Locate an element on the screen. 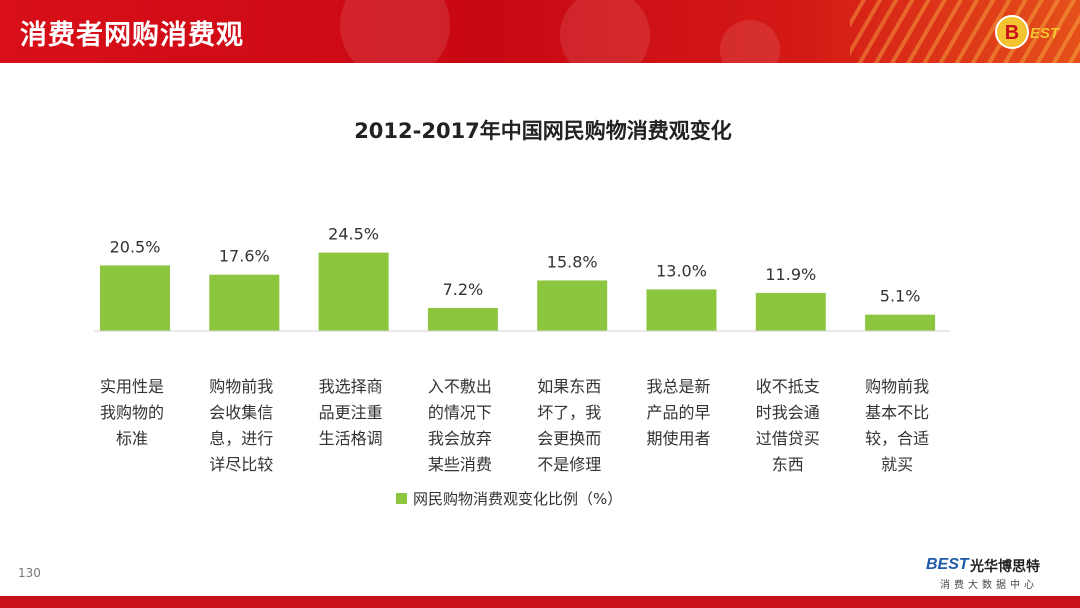 This screenshot has height=608, width=1080. header-rays is located at coordinates (965, 31).